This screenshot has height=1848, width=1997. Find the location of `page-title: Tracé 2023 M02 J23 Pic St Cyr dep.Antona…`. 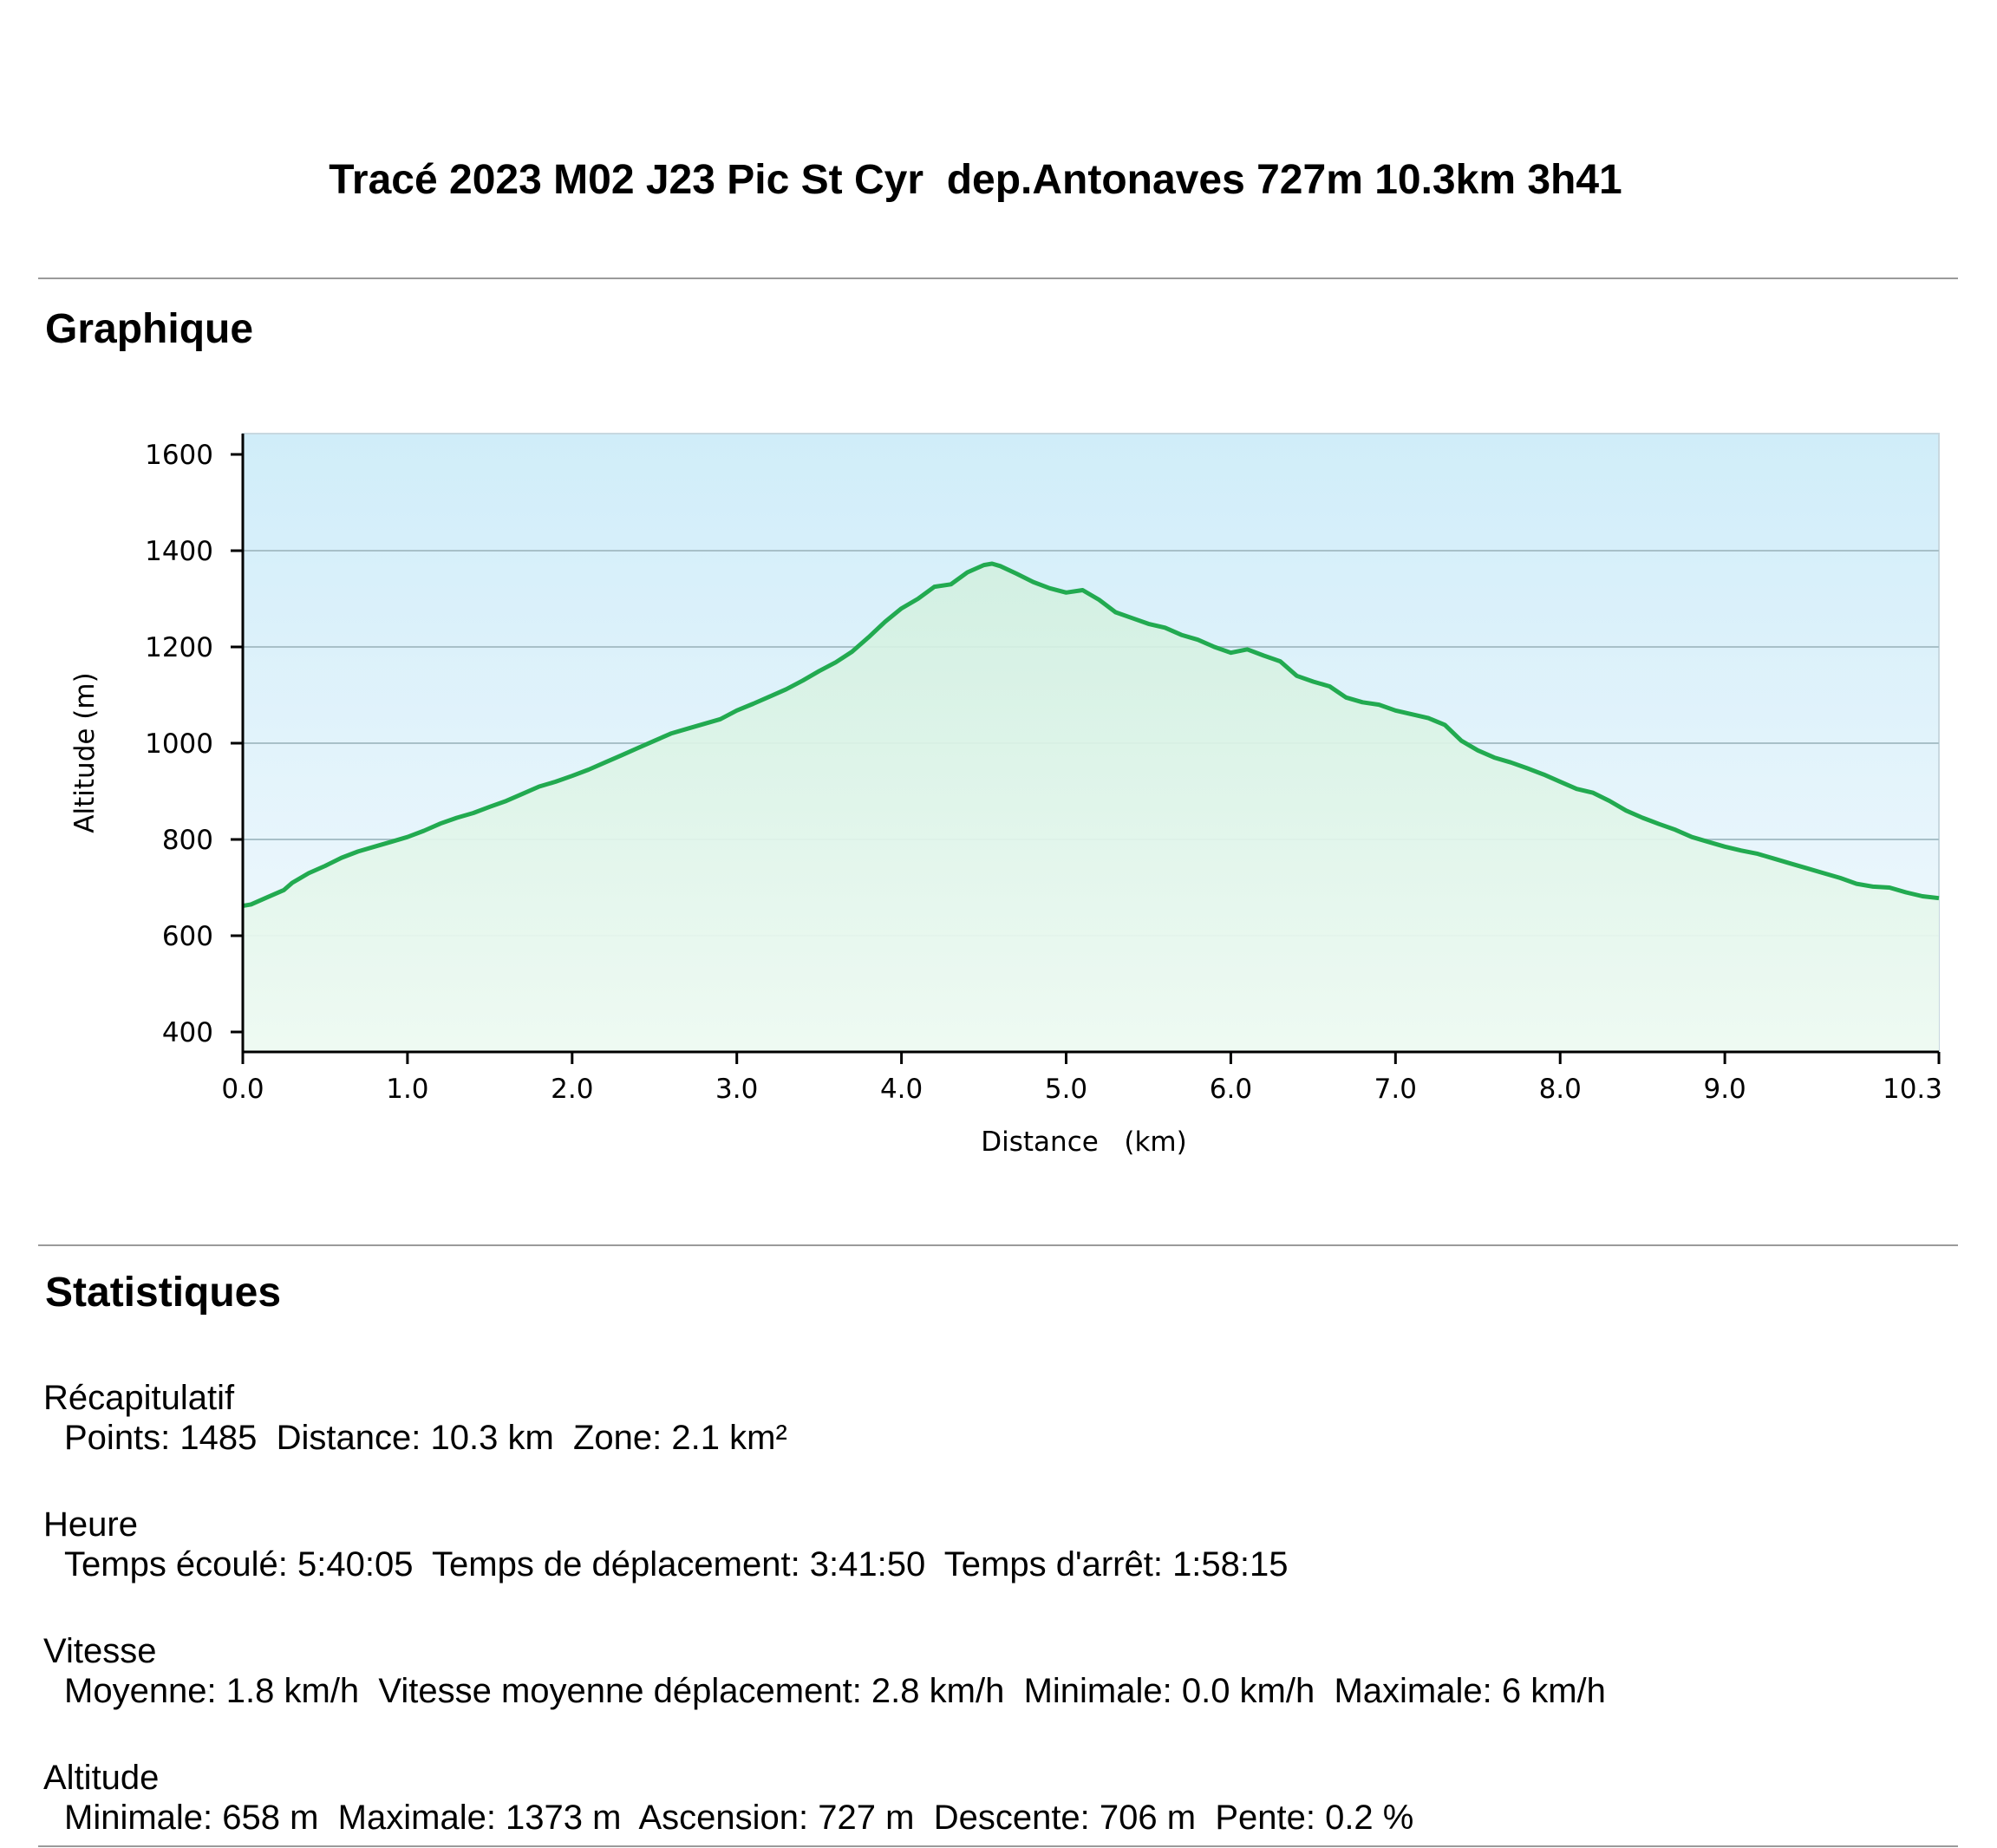

page-title: Tracé 2023 M02 J23 Pic St Cyr dep.Antona… is located at coordinates (975, 180).